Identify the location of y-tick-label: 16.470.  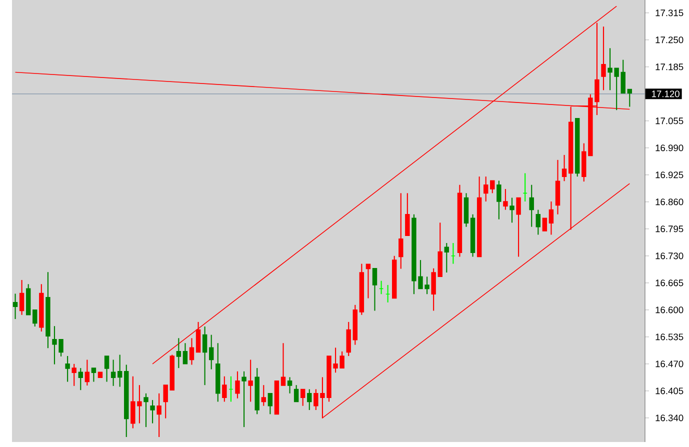
(670, 364).